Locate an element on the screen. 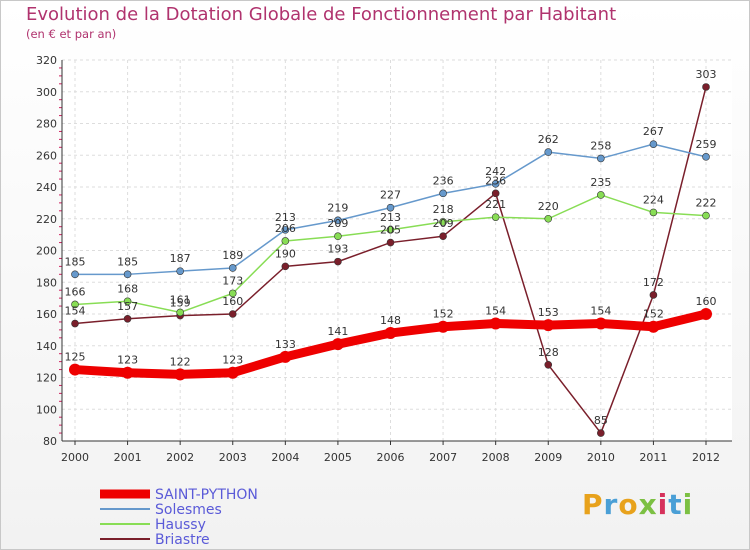 The width and height of the screenshot is (750, 550). data-label: 122 is located at coordinates (180, 361).